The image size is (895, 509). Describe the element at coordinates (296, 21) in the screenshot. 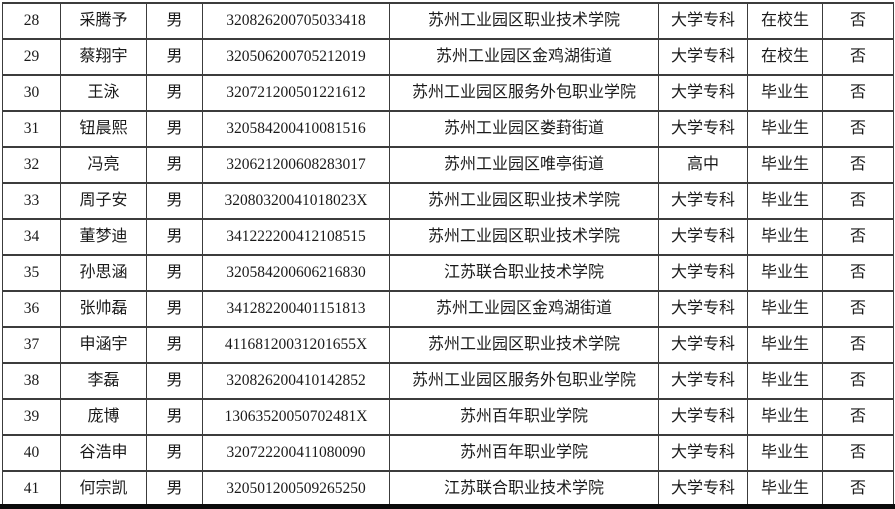

I see `cell-id-number: 320826200705033418` at that location.